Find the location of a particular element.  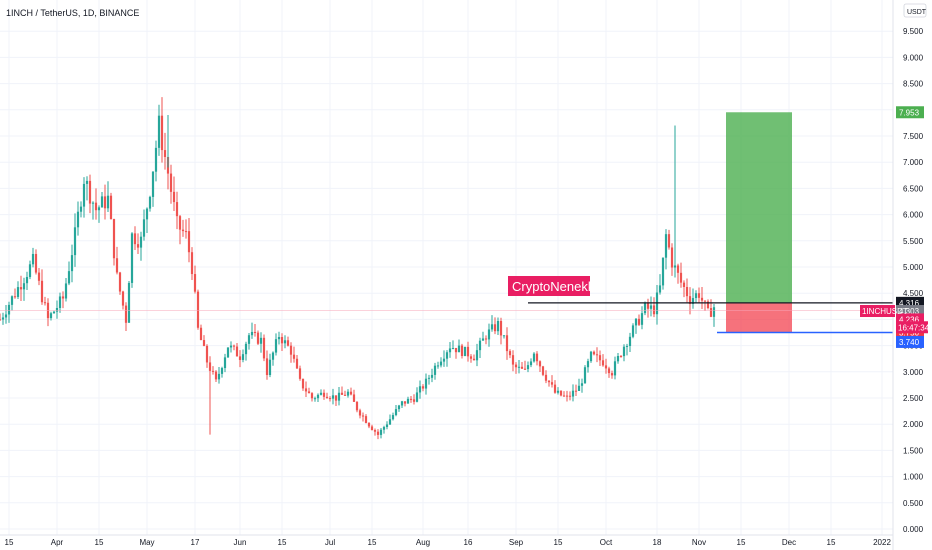

loss-zone is located at coordinates (759, 317).